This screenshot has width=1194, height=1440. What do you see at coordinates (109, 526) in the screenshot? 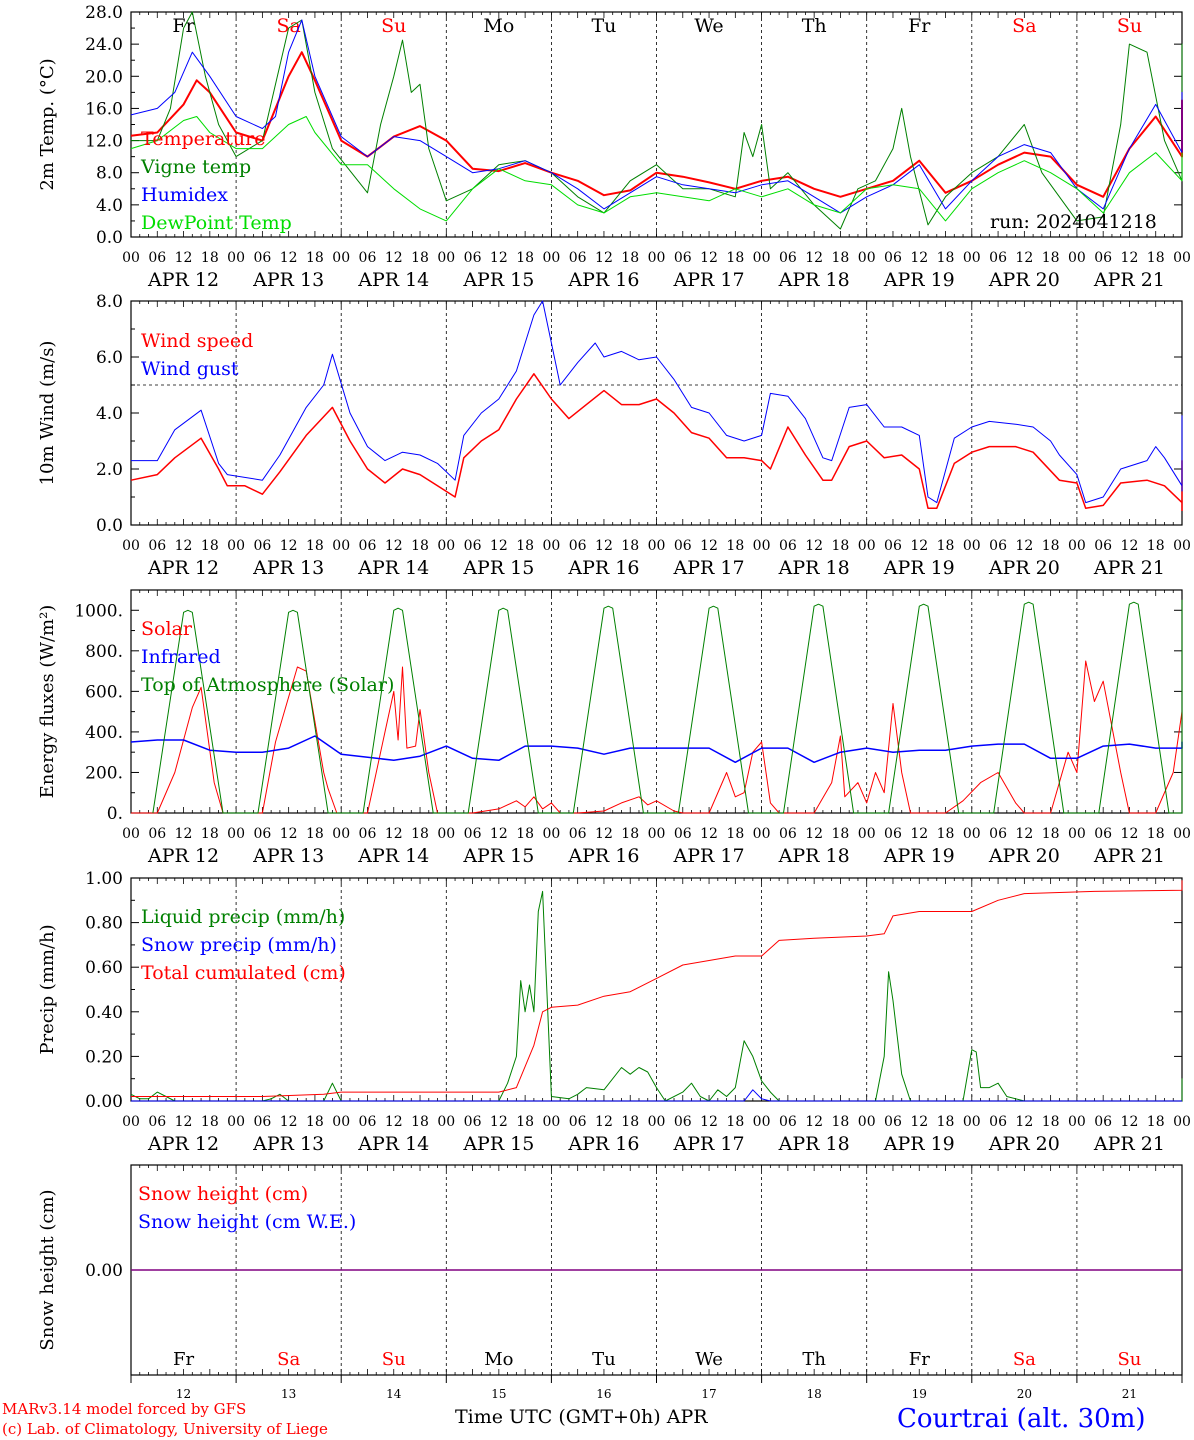
I see `y-tick-label: 0.0` at bounding box center [109, 526].